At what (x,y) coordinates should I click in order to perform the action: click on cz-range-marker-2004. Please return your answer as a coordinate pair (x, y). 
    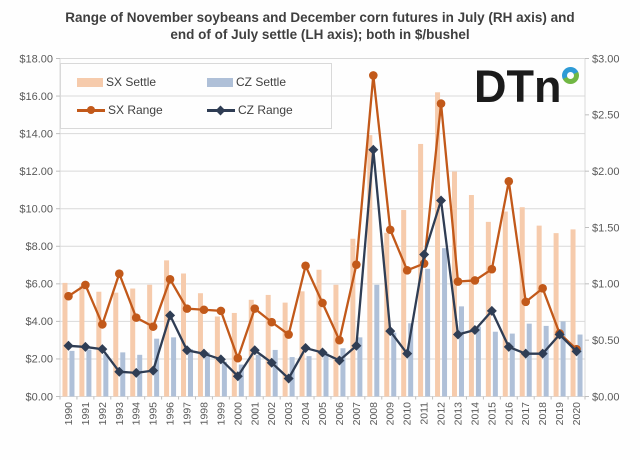
    Looking at the image, I should click on (305, 348).